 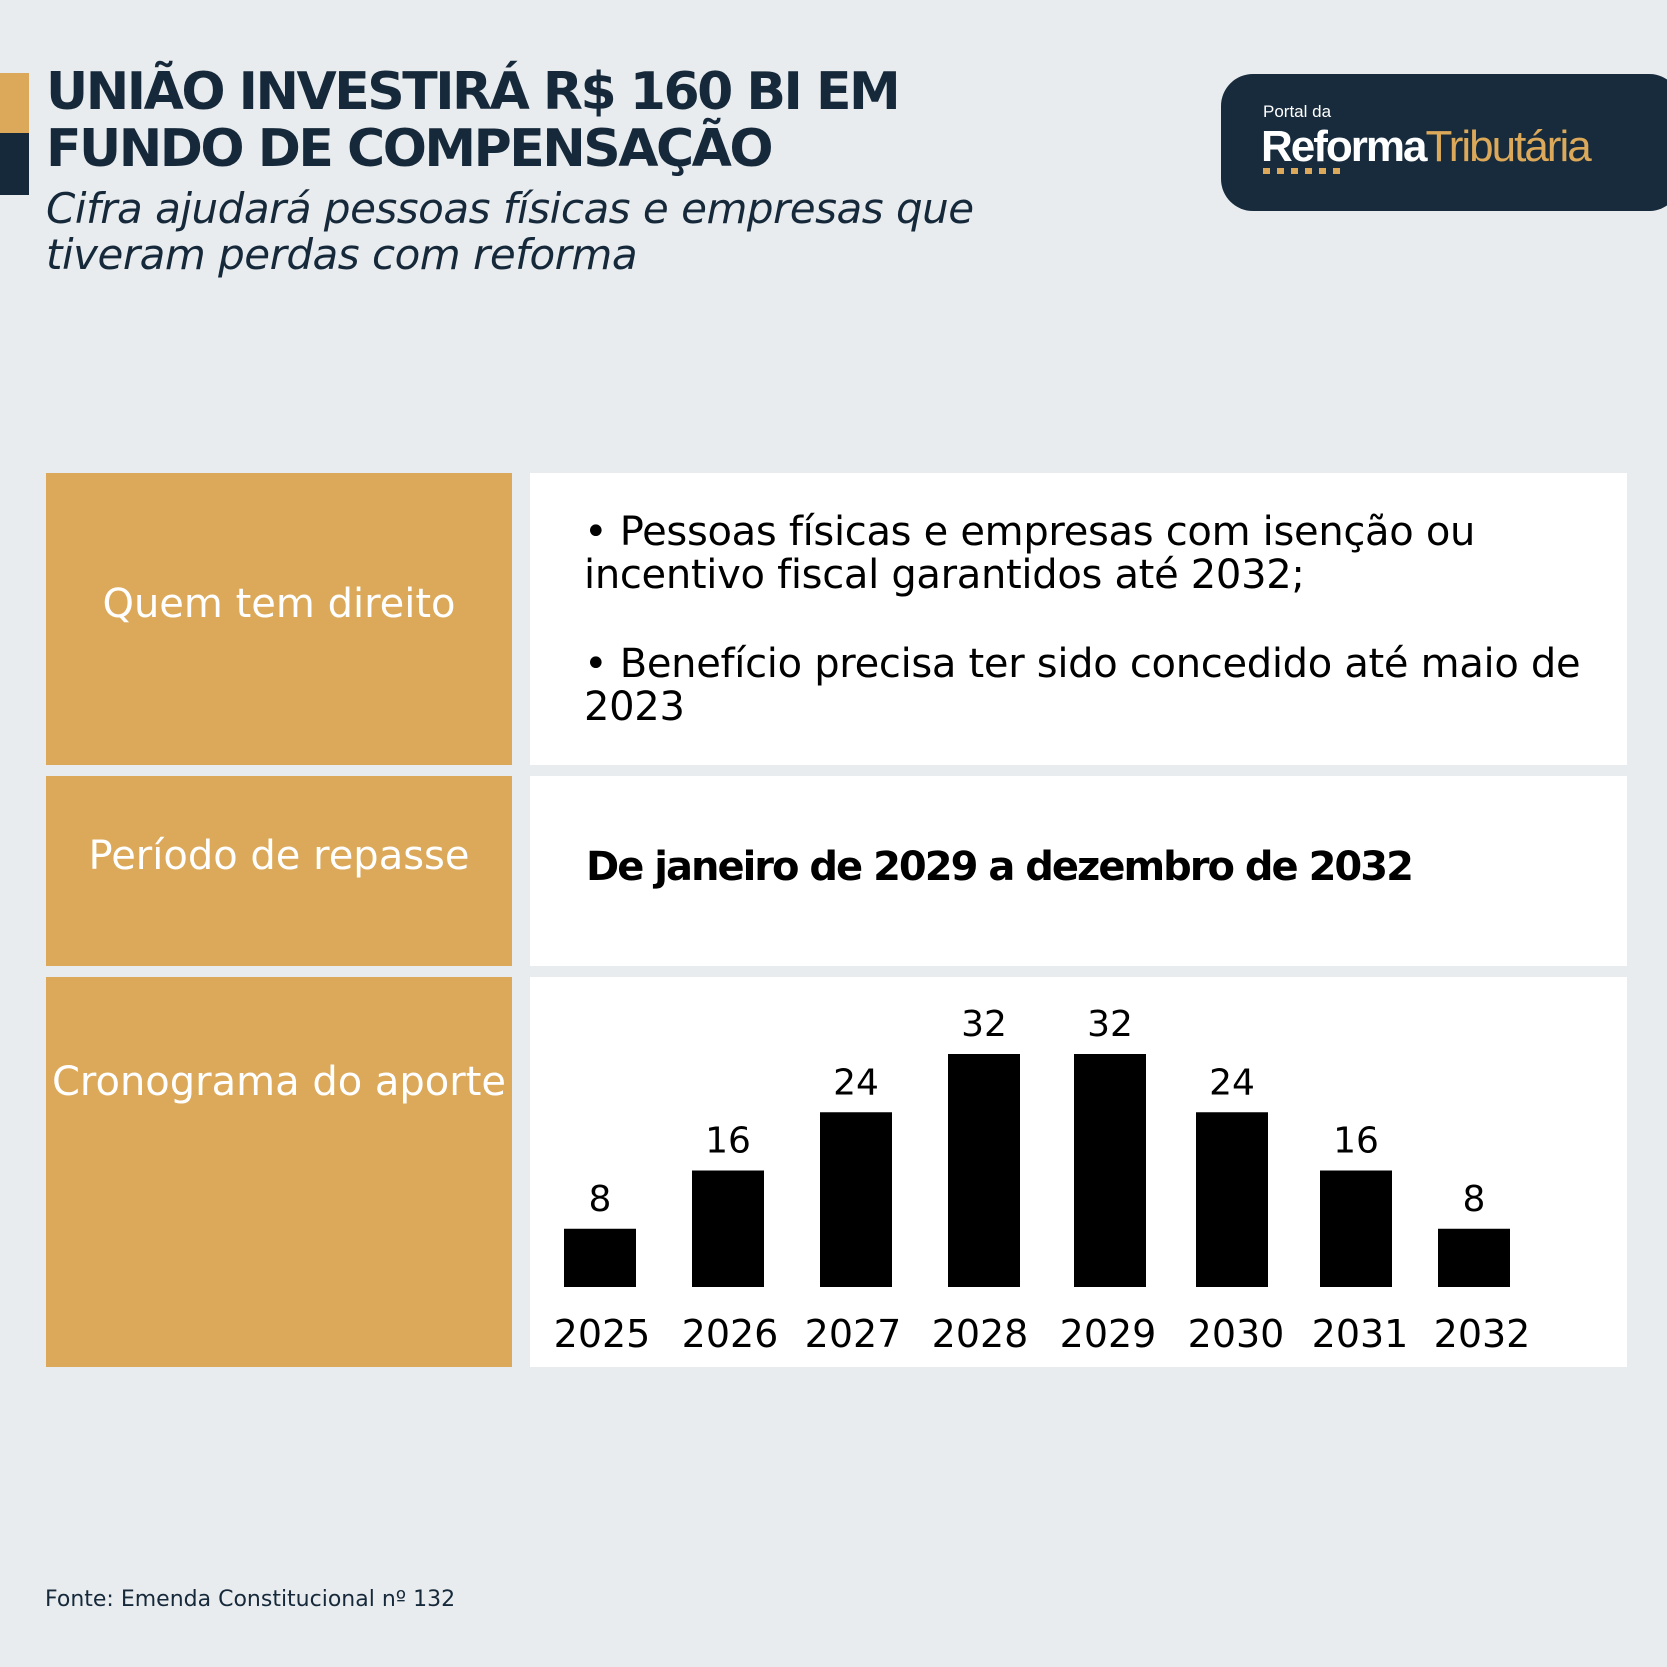 What do you see at coordinates (602, 1334) in the screenshot?
I see `x-tick-label-2025: 2025` at bounding box center [602, 1334].